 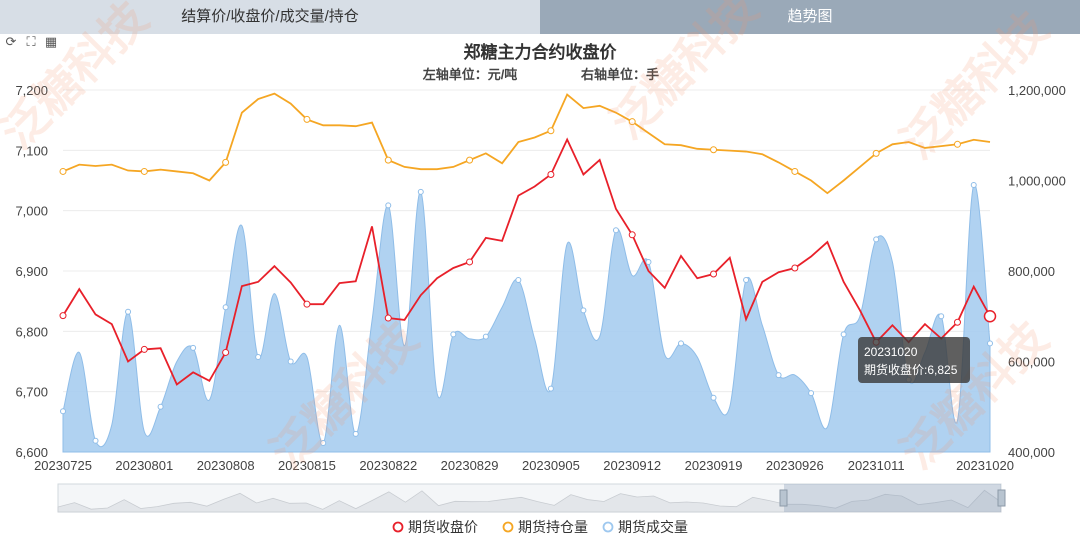 What do you see at coordinates (810, 17) in the screenshot?
I see `tab-trend-chart: 趋势图` at bounding box center [810, 17].